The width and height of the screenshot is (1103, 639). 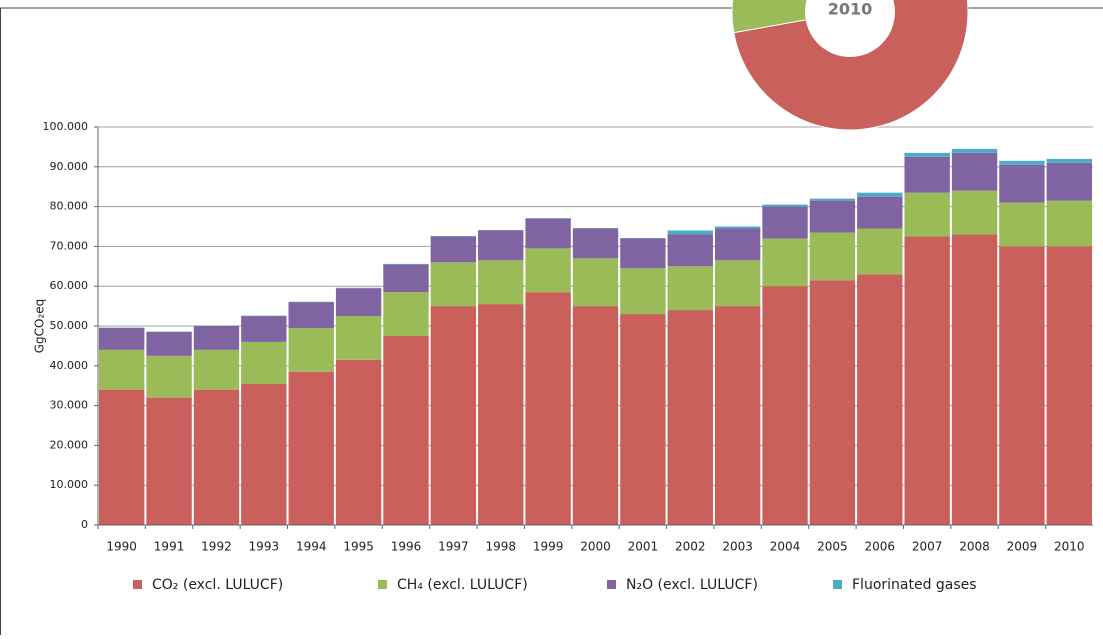 What do you see at coordinates (737, 547) in the screenshot?
I see `x-tick-label: 2003` at bounding box center [737, 547].